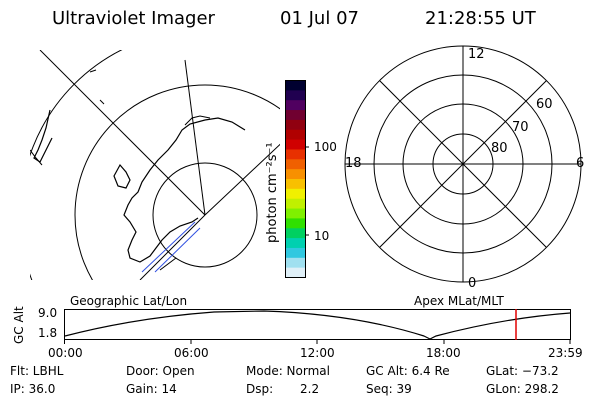 The width and height of the screenshot is (600, 400). What do you see at coordinates (565, 353) in the screenshot?
I see `timeline-tick-2359: 23:59` at bounding box center [565, 353].